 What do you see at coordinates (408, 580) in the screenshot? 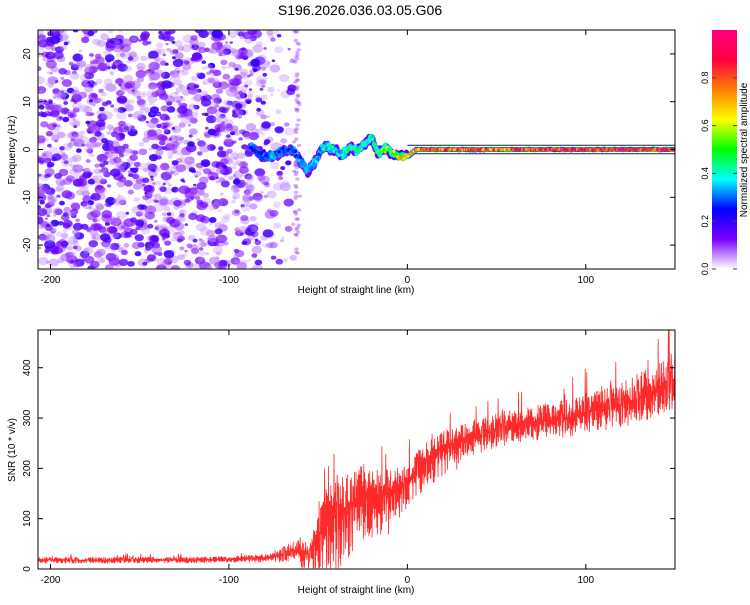
I see `snr-xtick-label: 0` at bounding box center [408, 580].